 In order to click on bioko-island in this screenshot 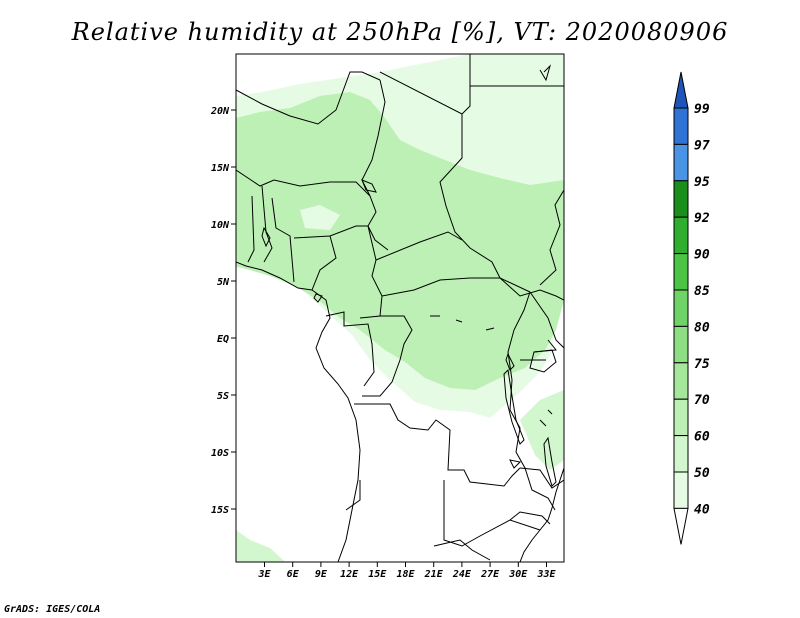, I will do `click(318, 298)`.